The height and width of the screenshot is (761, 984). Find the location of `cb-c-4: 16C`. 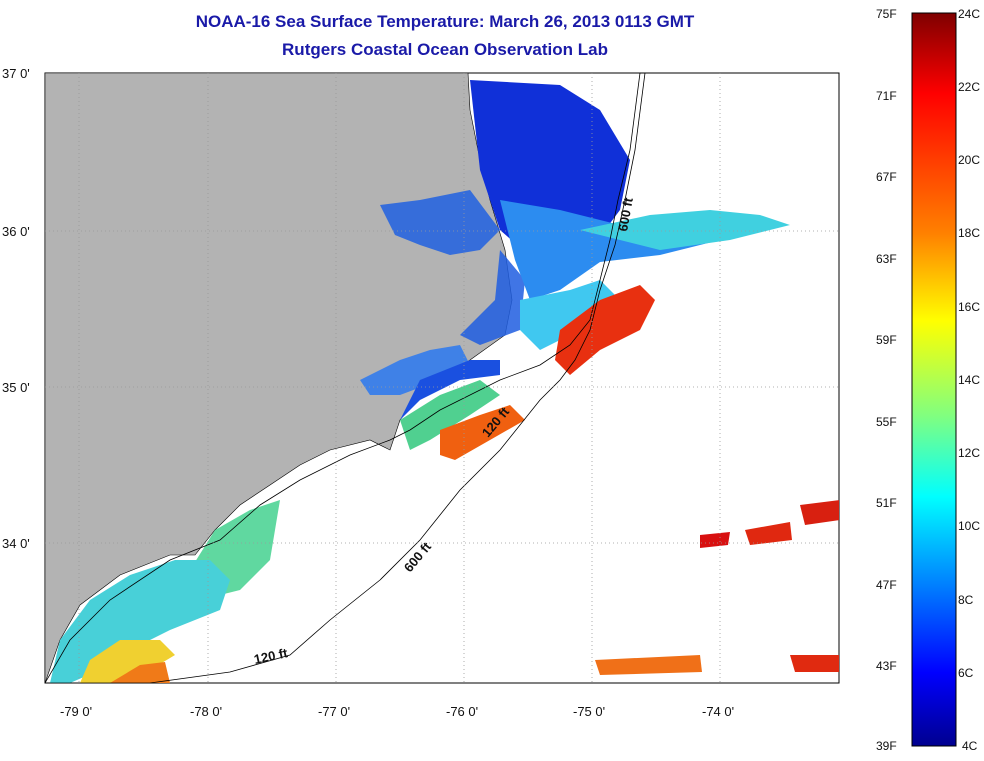

cb-c-4: 16C is located at coordinates (969, 307).